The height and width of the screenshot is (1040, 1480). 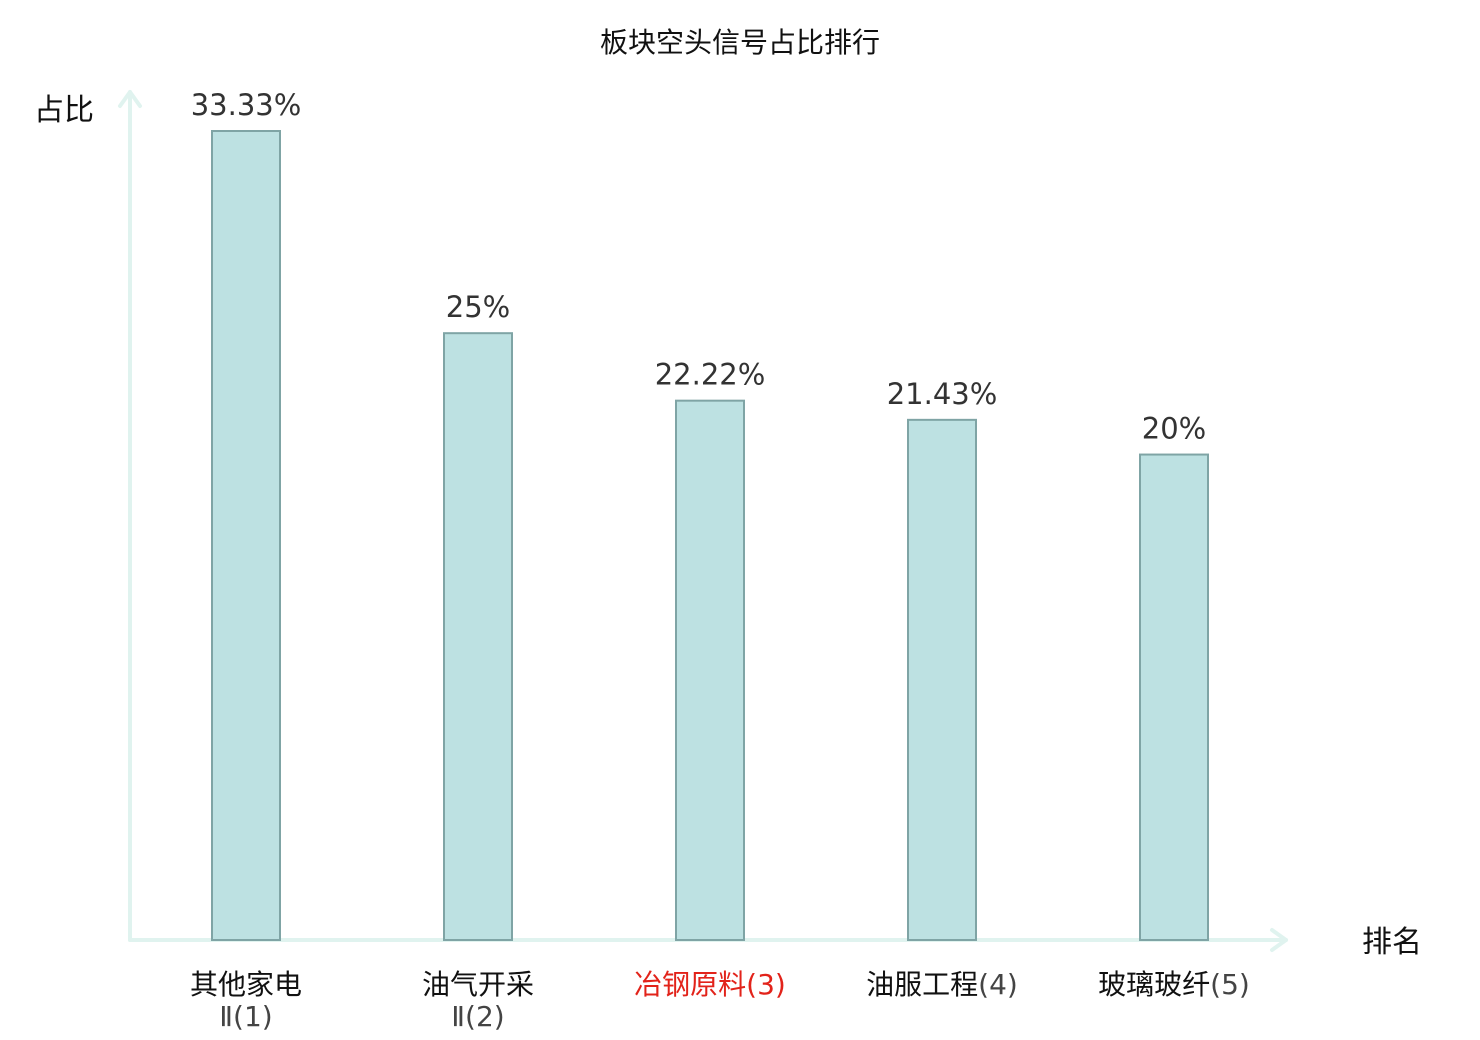 I want to click on category-rank: (3), so click(x=766, y=984).